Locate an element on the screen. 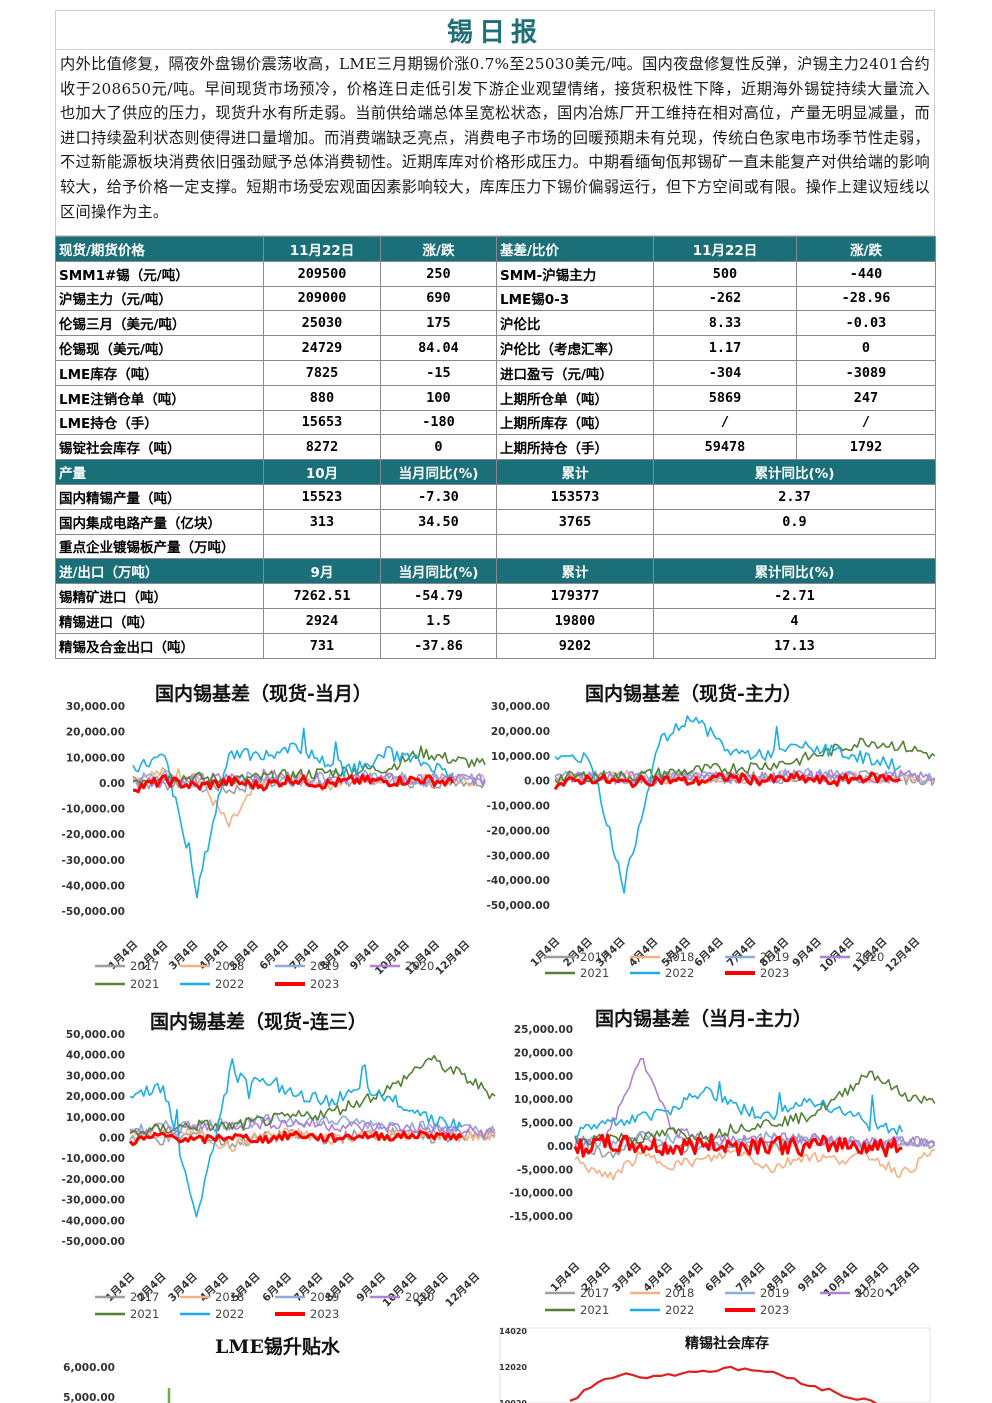 The image size is (992, 1403). table-cell: 进口盈亏（元/吨） is located at coordinates (575, 372).